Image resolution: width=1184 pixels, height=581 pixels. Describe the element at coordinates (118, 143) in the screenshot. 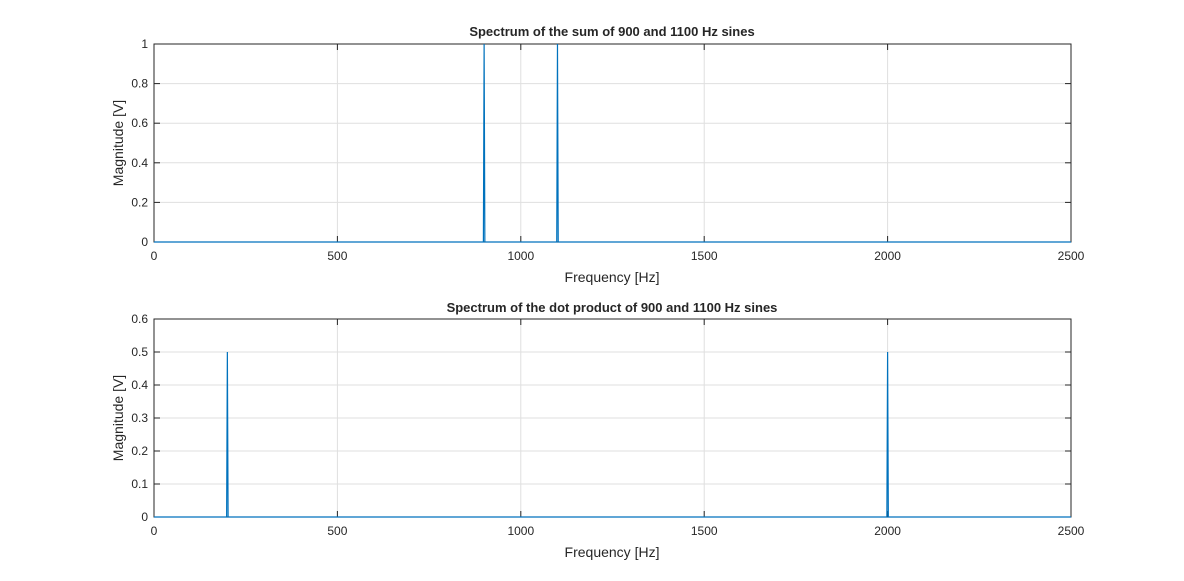

I see `subplot-1-ylabel: Magnitude [V]` at that location.